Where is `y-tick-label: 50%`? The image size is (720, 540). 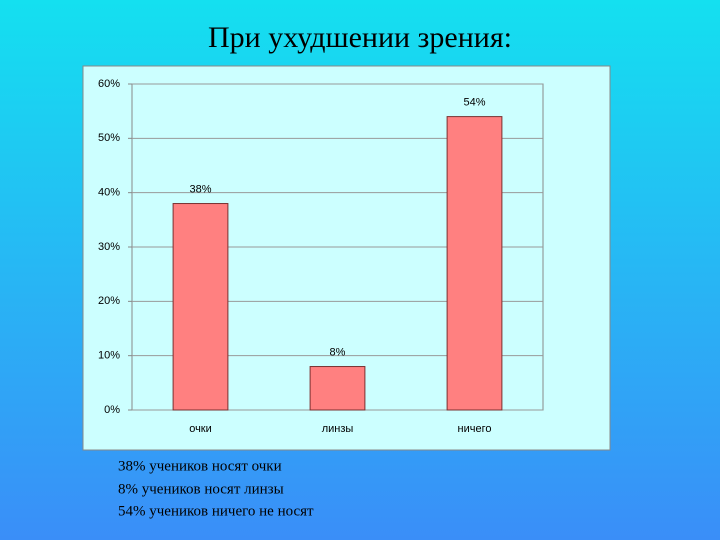
y-tick-label: 50% is located at coordinates (109, 138).